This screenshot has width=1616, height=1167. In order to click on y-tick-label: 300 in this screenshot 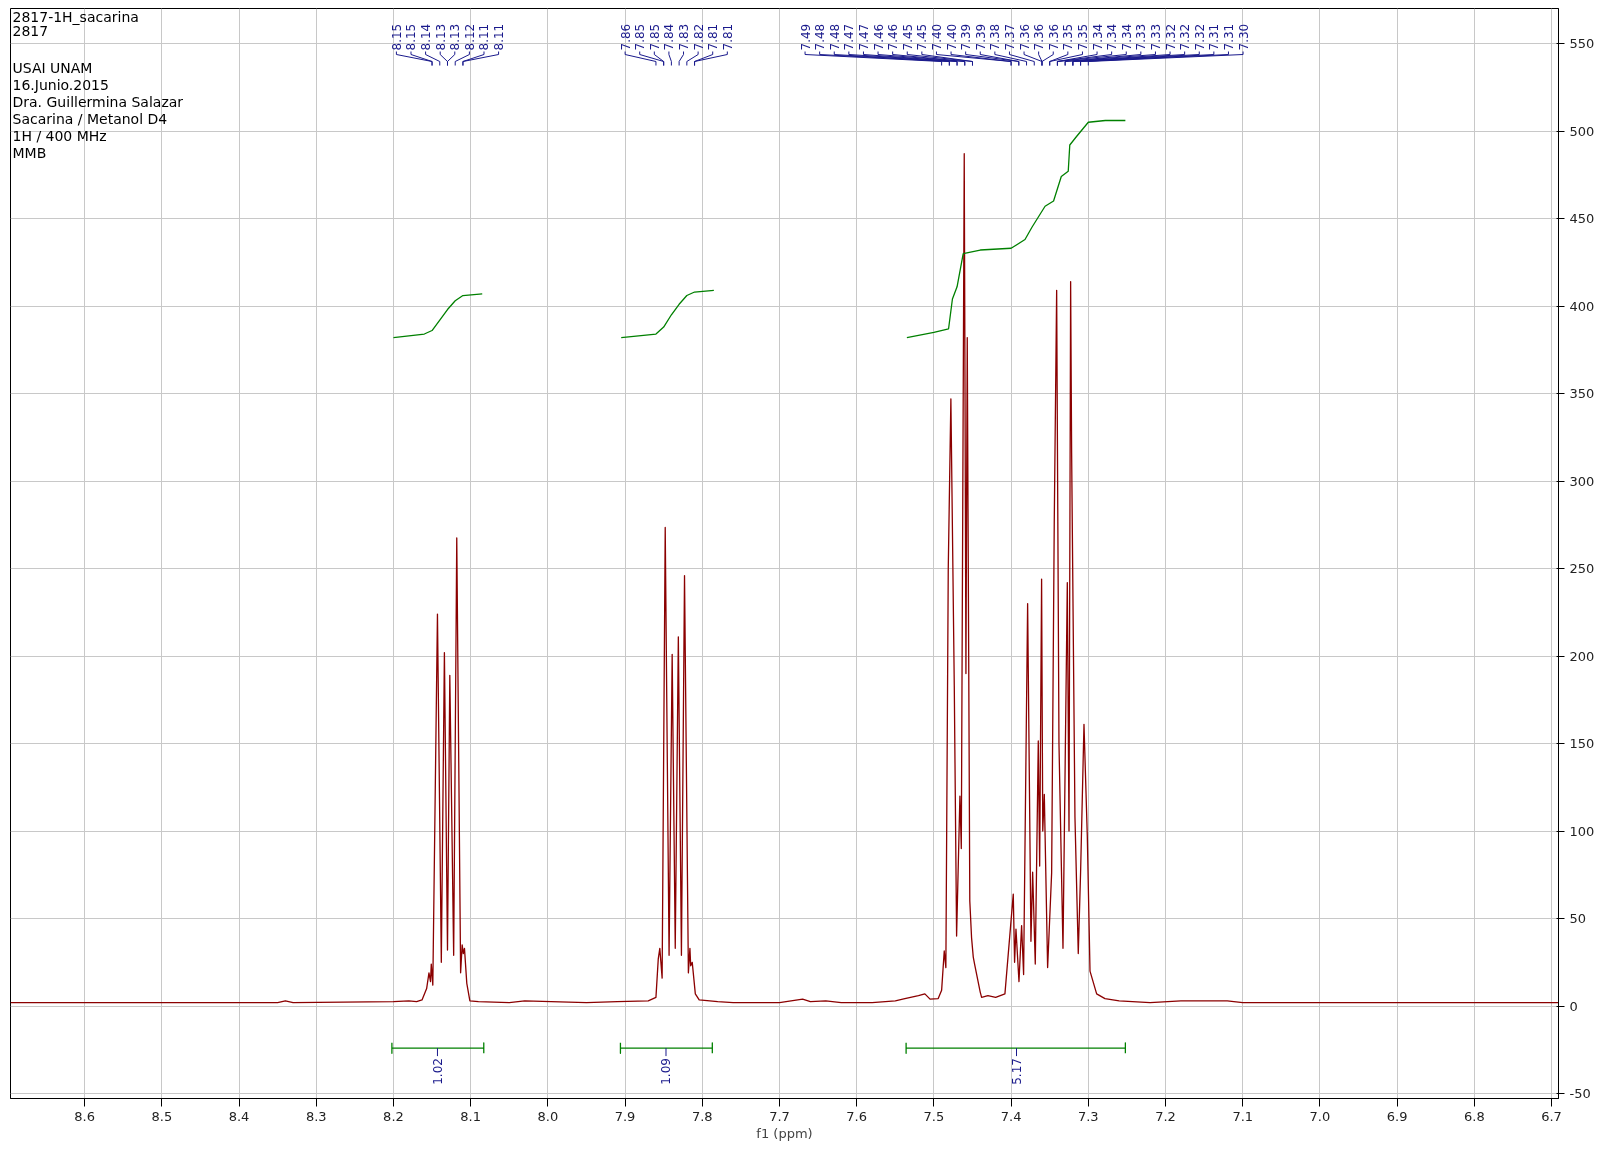, I will do `click(1582, 481)`.